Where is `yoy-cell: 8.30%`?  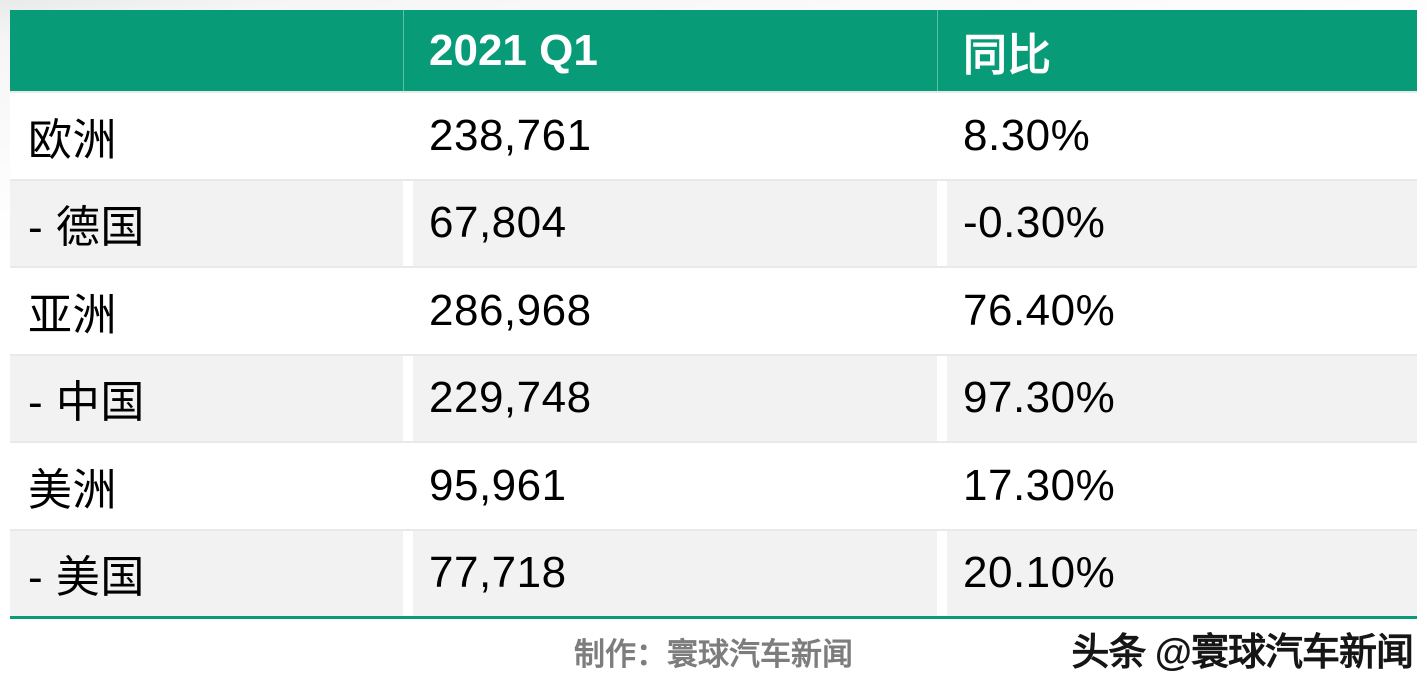 yoy-cell: 8.30% is located at coordinates (1177, 136).